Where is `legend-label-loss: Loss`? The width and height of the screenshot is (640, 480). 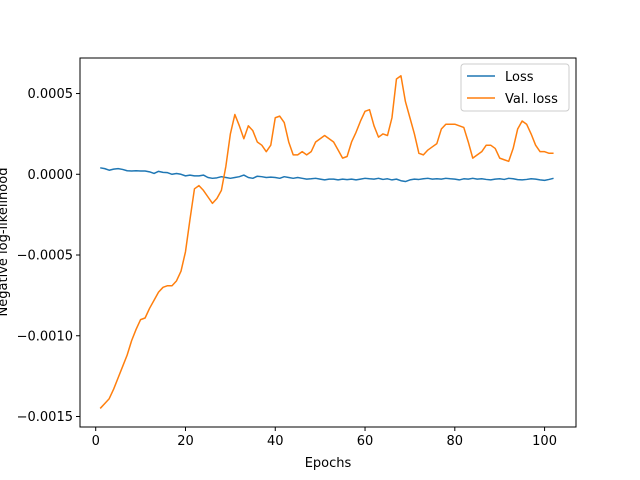 legend-label-loss: Loss is located at coordinates (519, 77).